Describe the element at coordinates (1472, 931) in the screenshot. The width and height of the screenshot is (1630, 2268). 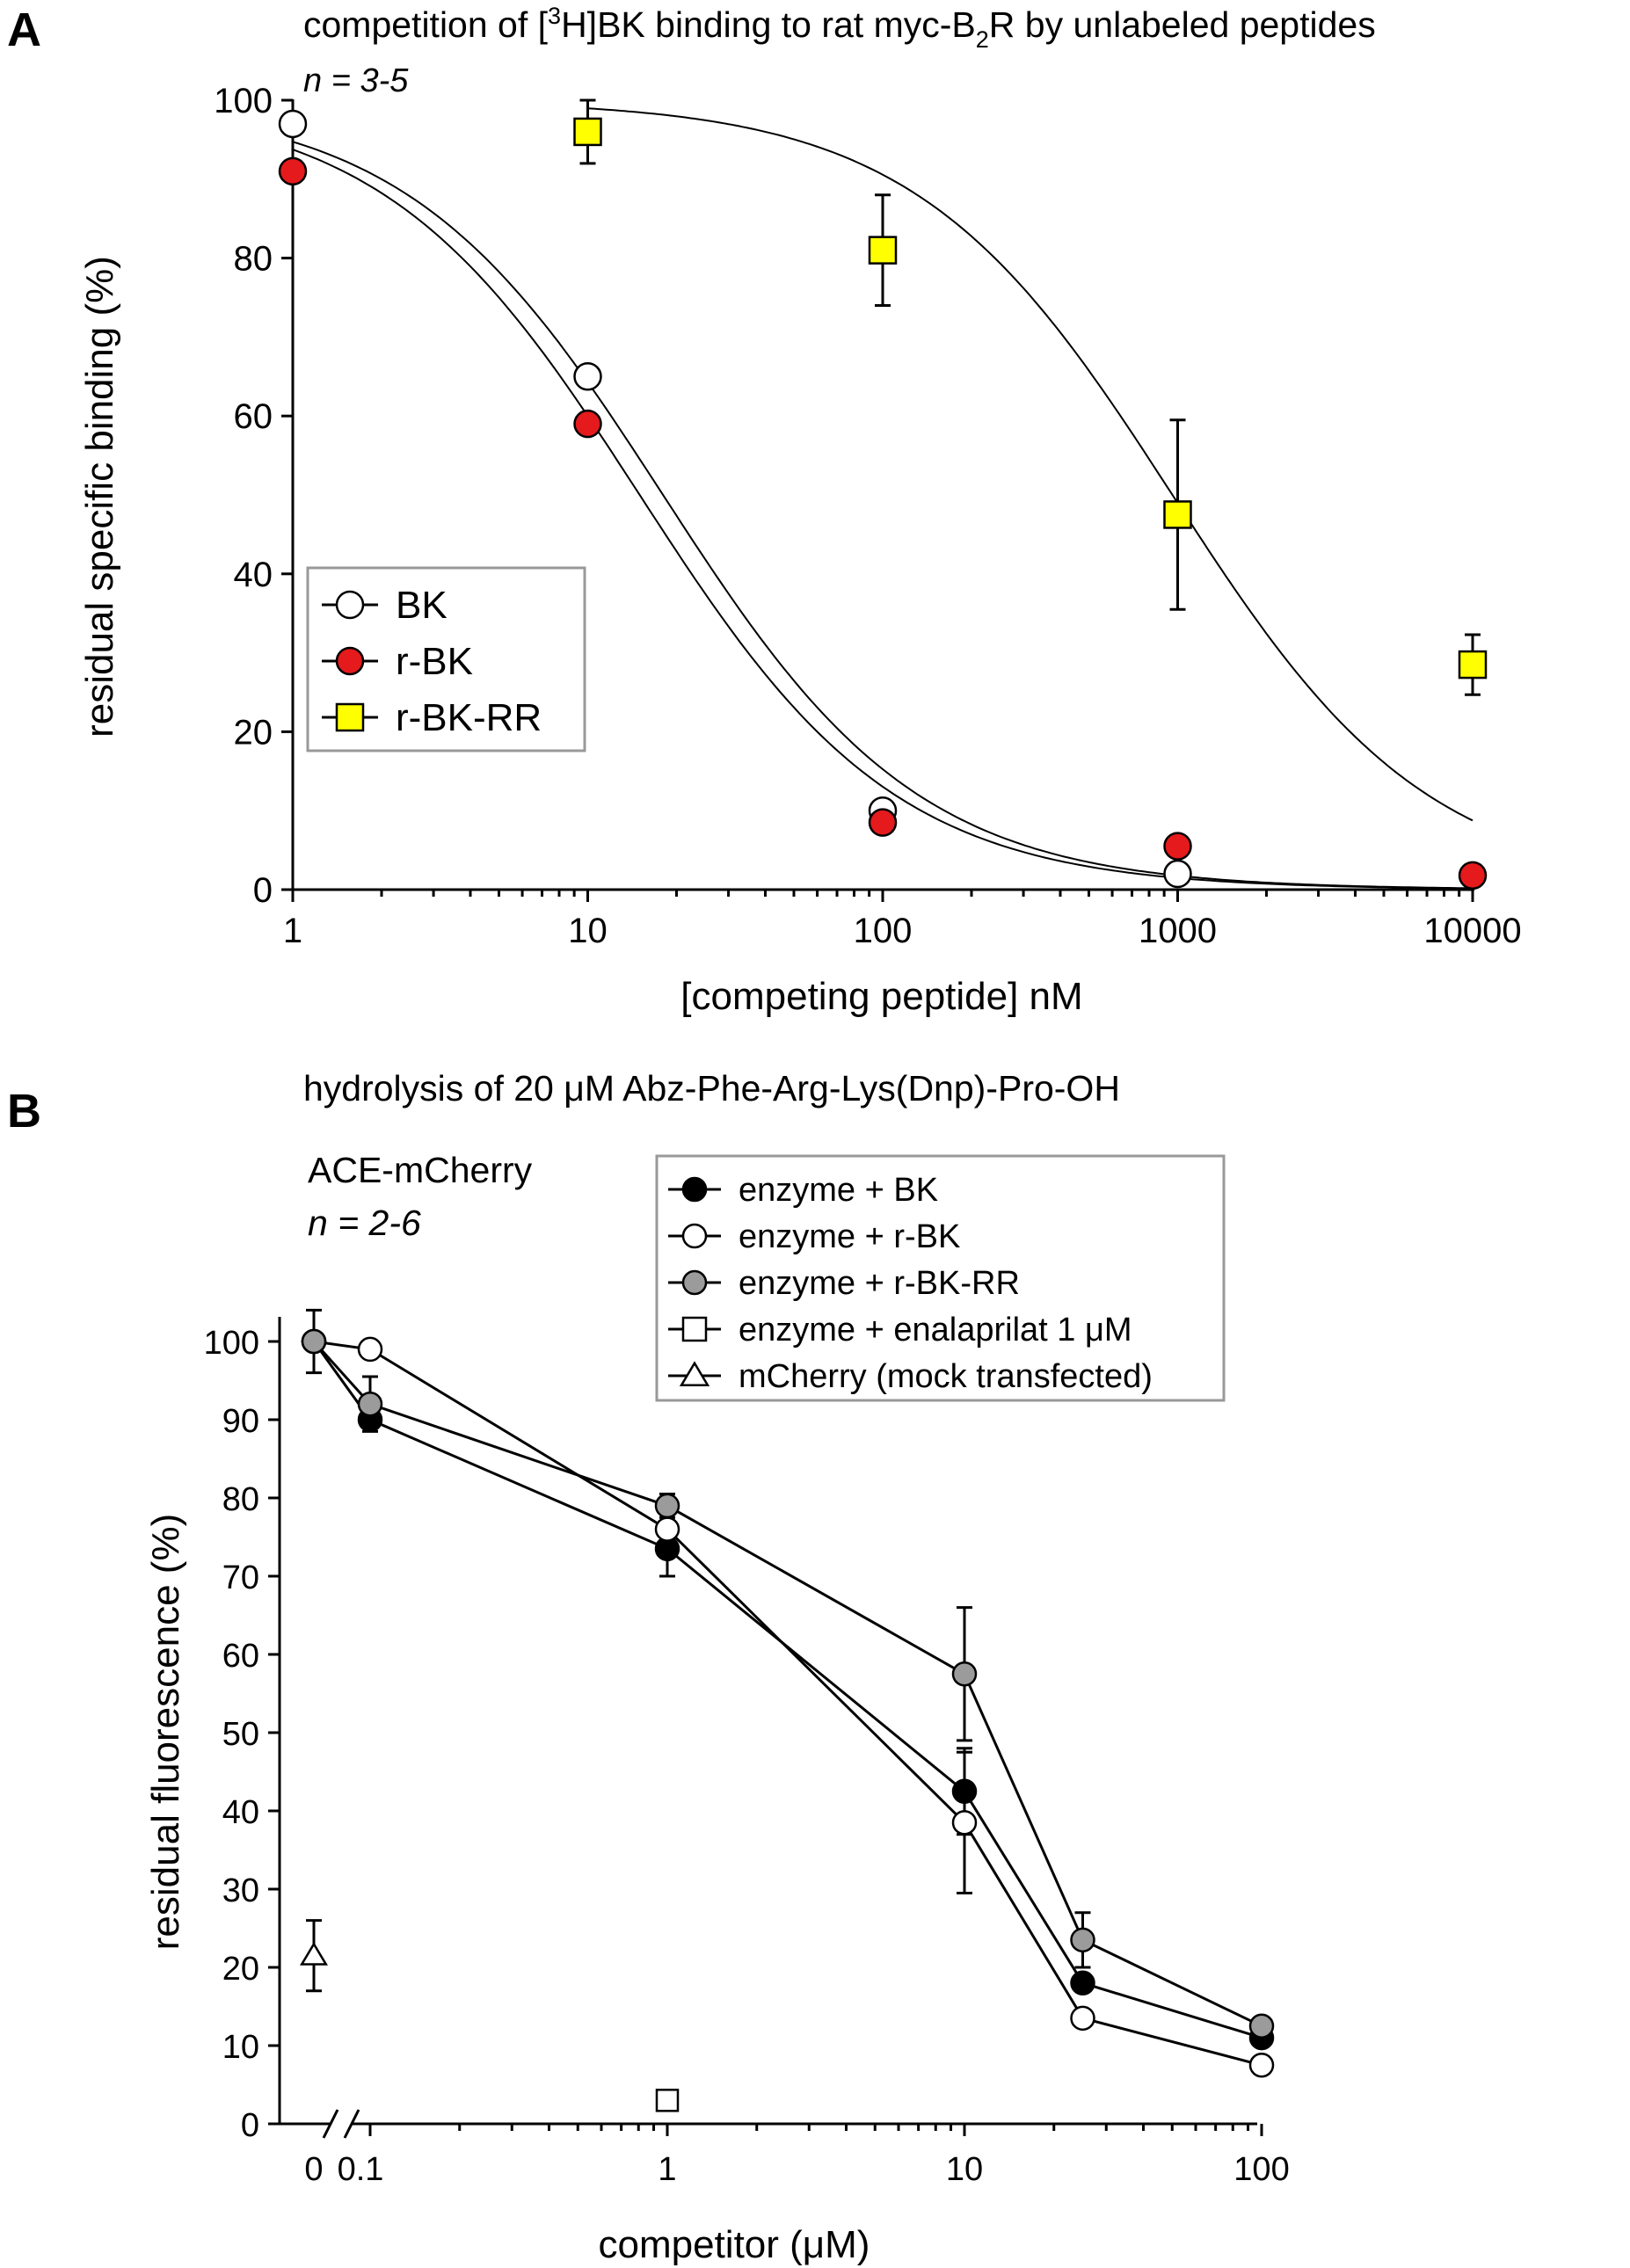
I see `x-tick-label: 10000` at that location.